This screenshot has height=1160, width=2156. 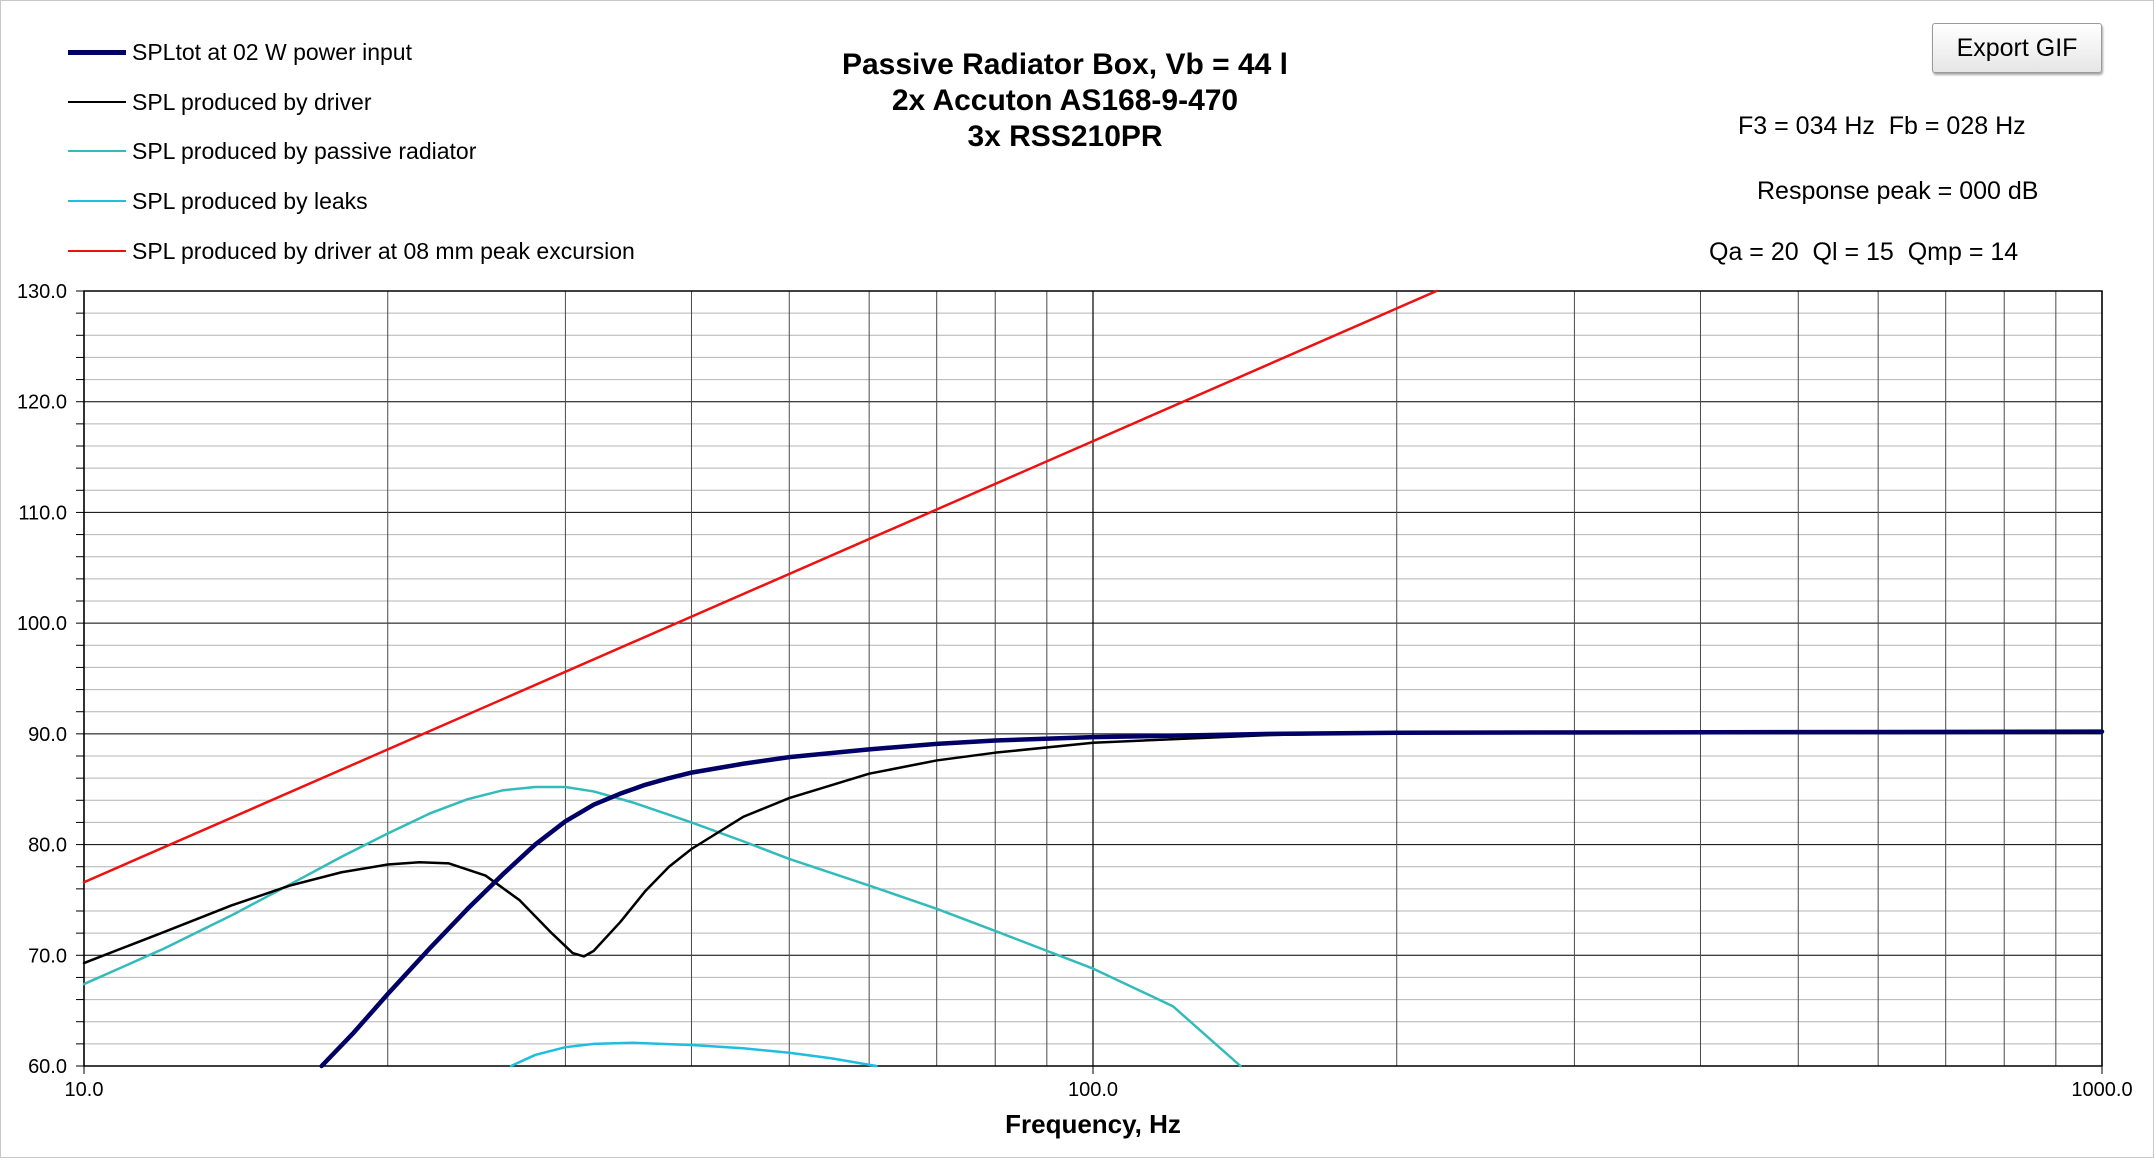 What do you see at coordinates (97, 102) in the screenshot?
I see `legend-swatch-spl-driver` at bounding box center [97, 102].